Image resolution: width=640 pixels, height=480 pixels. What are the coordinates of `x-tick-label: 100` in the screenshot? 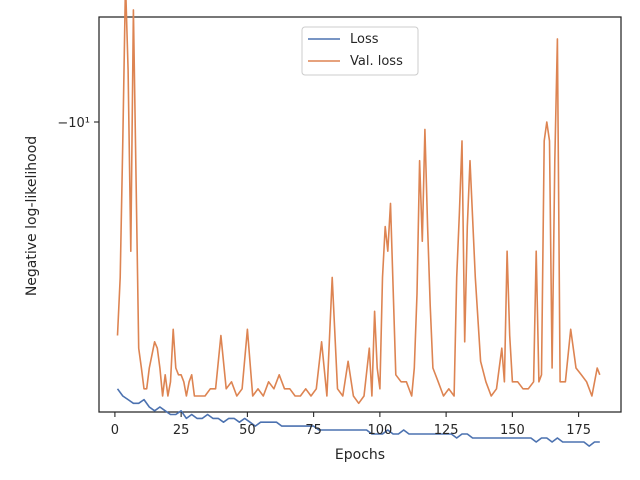 It's located at (379, 430).